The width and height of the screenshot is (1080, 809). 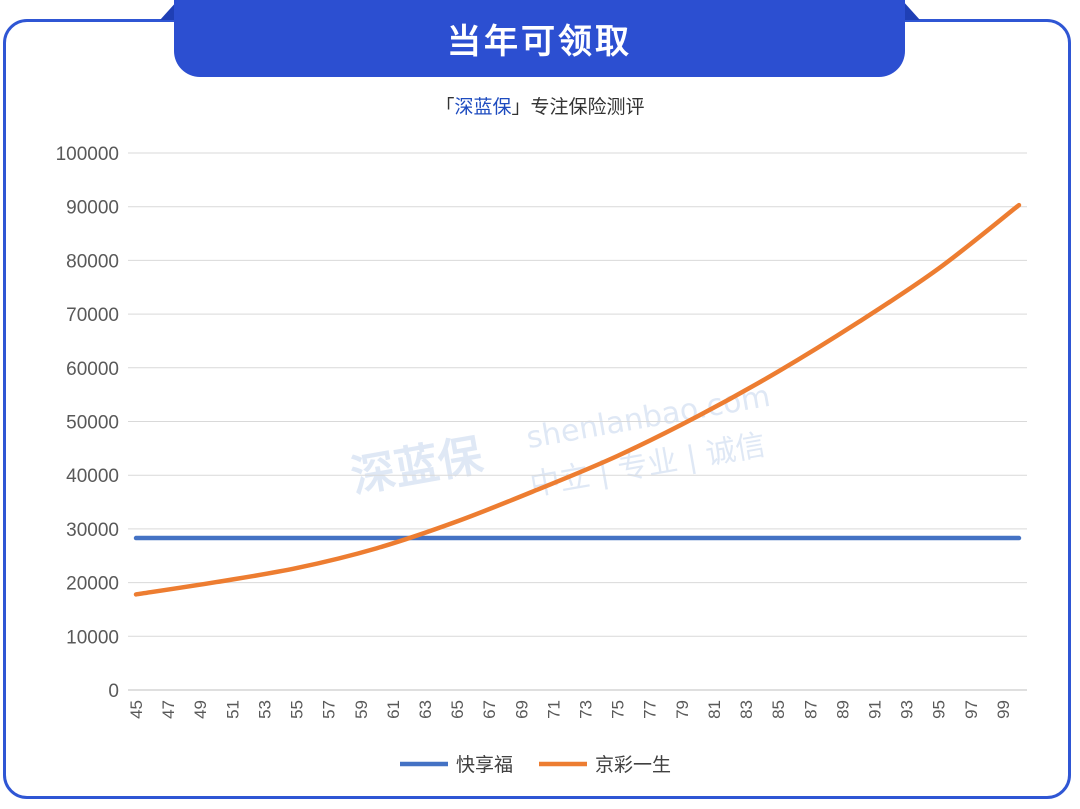 I want to click on title-banner: 当年可领取, so click(x=539, y=38).